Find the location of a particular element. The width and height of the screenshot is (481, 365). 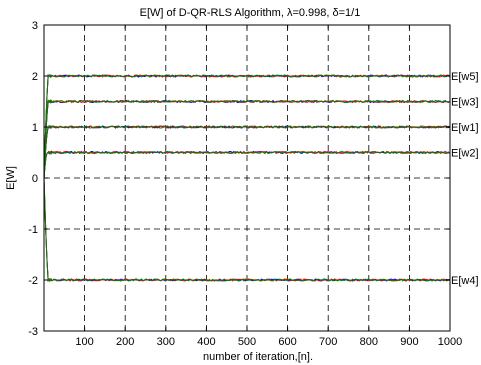

series-label: E[w4] is located at coordinates (465, 281).